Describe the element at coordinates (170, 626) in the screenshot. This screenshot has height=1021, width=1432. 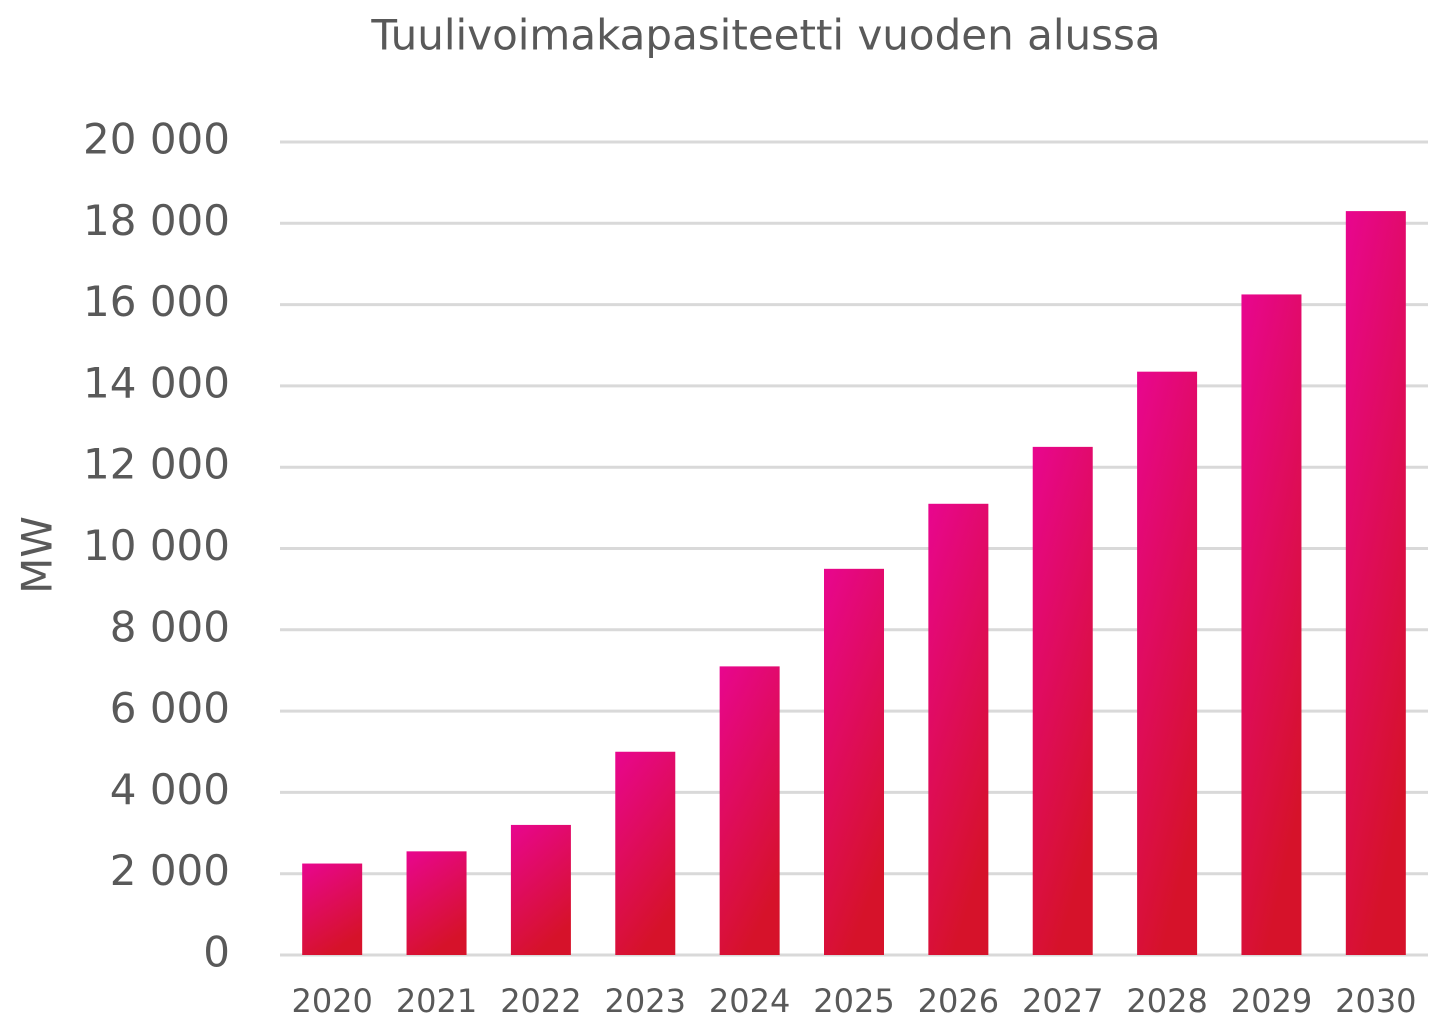
I see `y-tick-label: 8 000` at that location.